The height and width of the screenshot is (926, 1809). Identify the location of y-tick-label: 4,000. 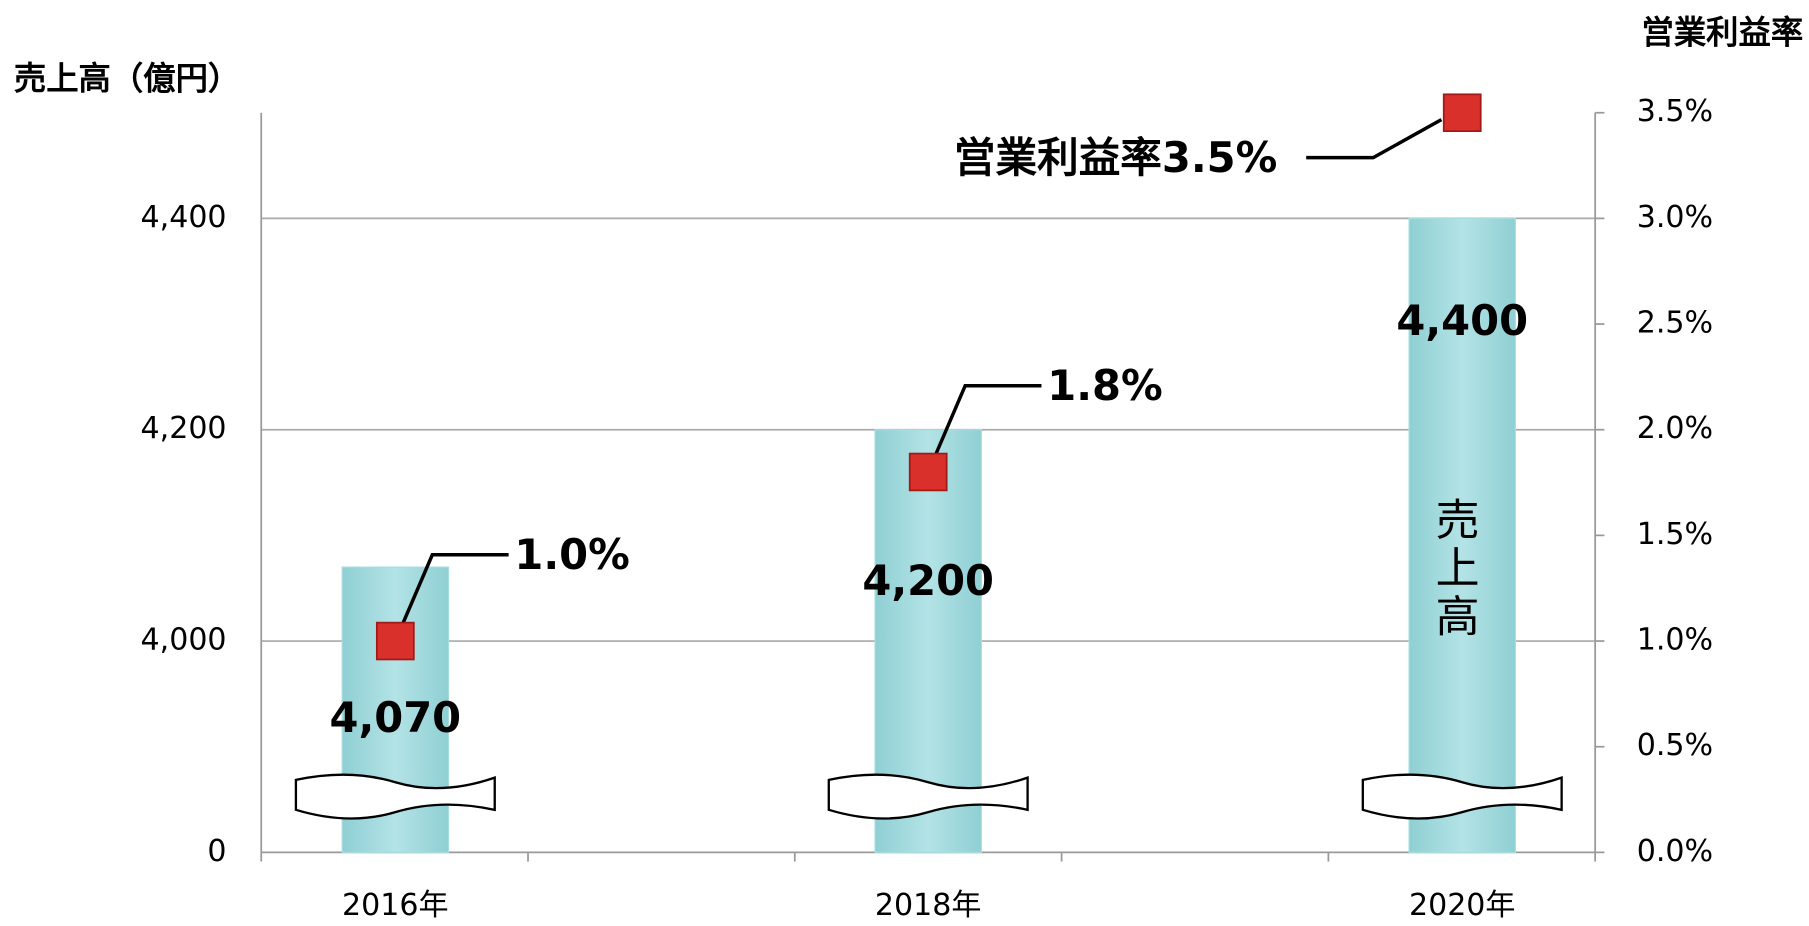
(184, 640).